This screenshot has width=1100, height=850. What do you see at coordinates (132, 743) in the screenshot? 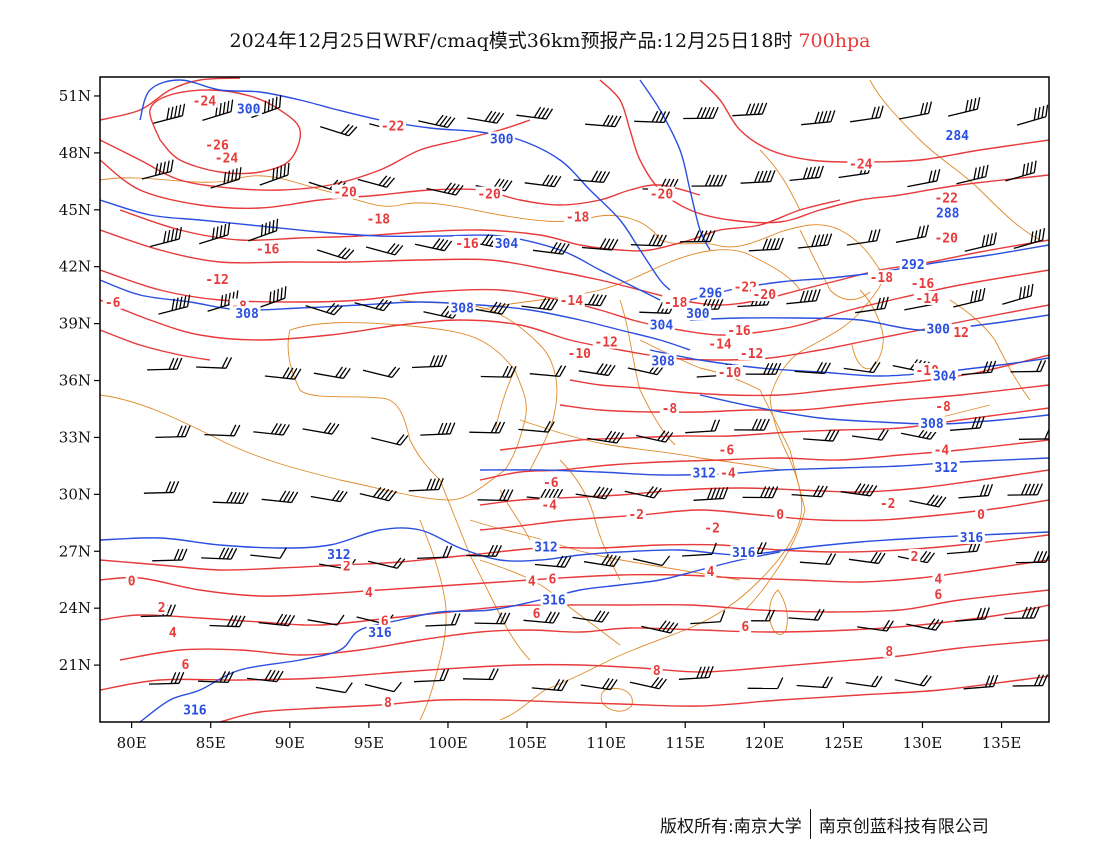
I see `lon-tick-label: 80E` at bounding box center [132, 743].